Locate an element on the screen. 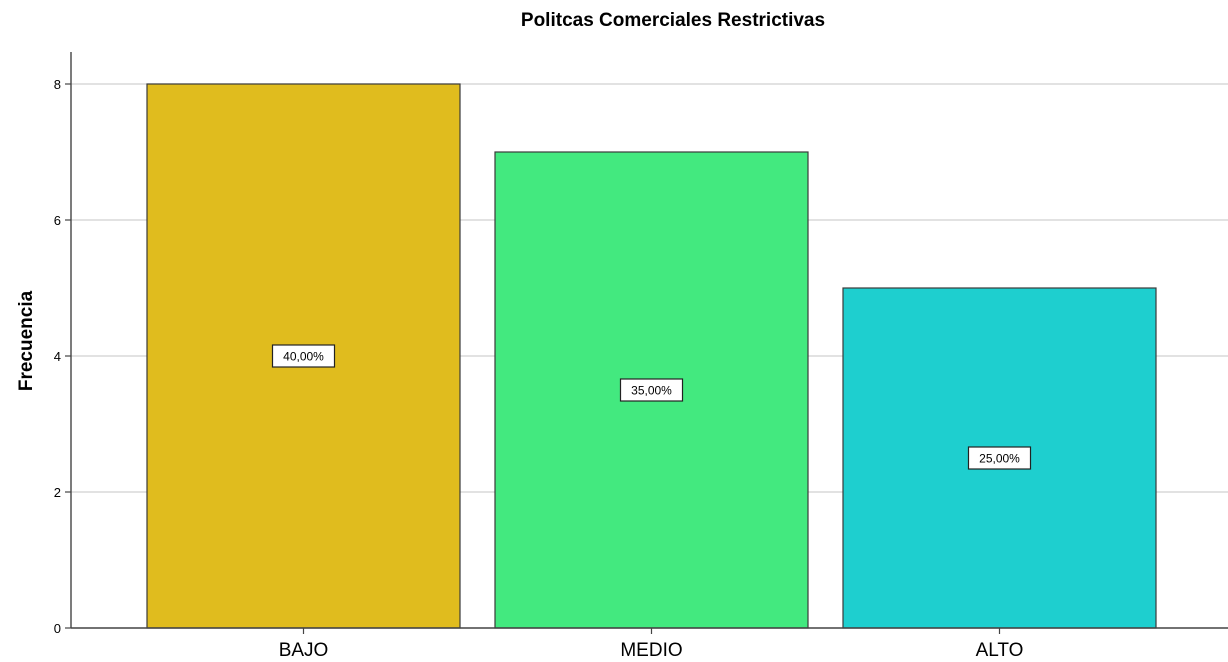  data-label-text: 25,00% is located at coordinates (999, 459).